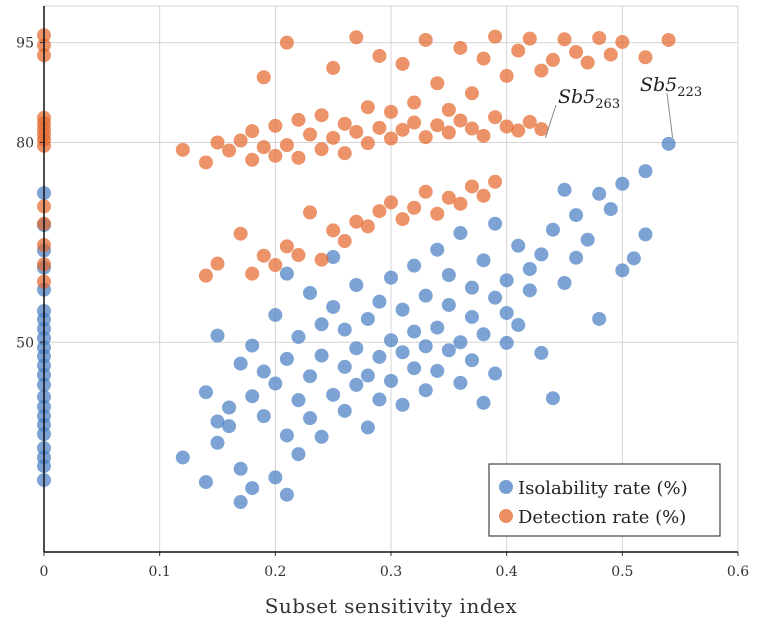 This screenshot has width=761, height=626. I want to click on legend: Isolability rate (%) Detection rate (%), so click(604, 500).